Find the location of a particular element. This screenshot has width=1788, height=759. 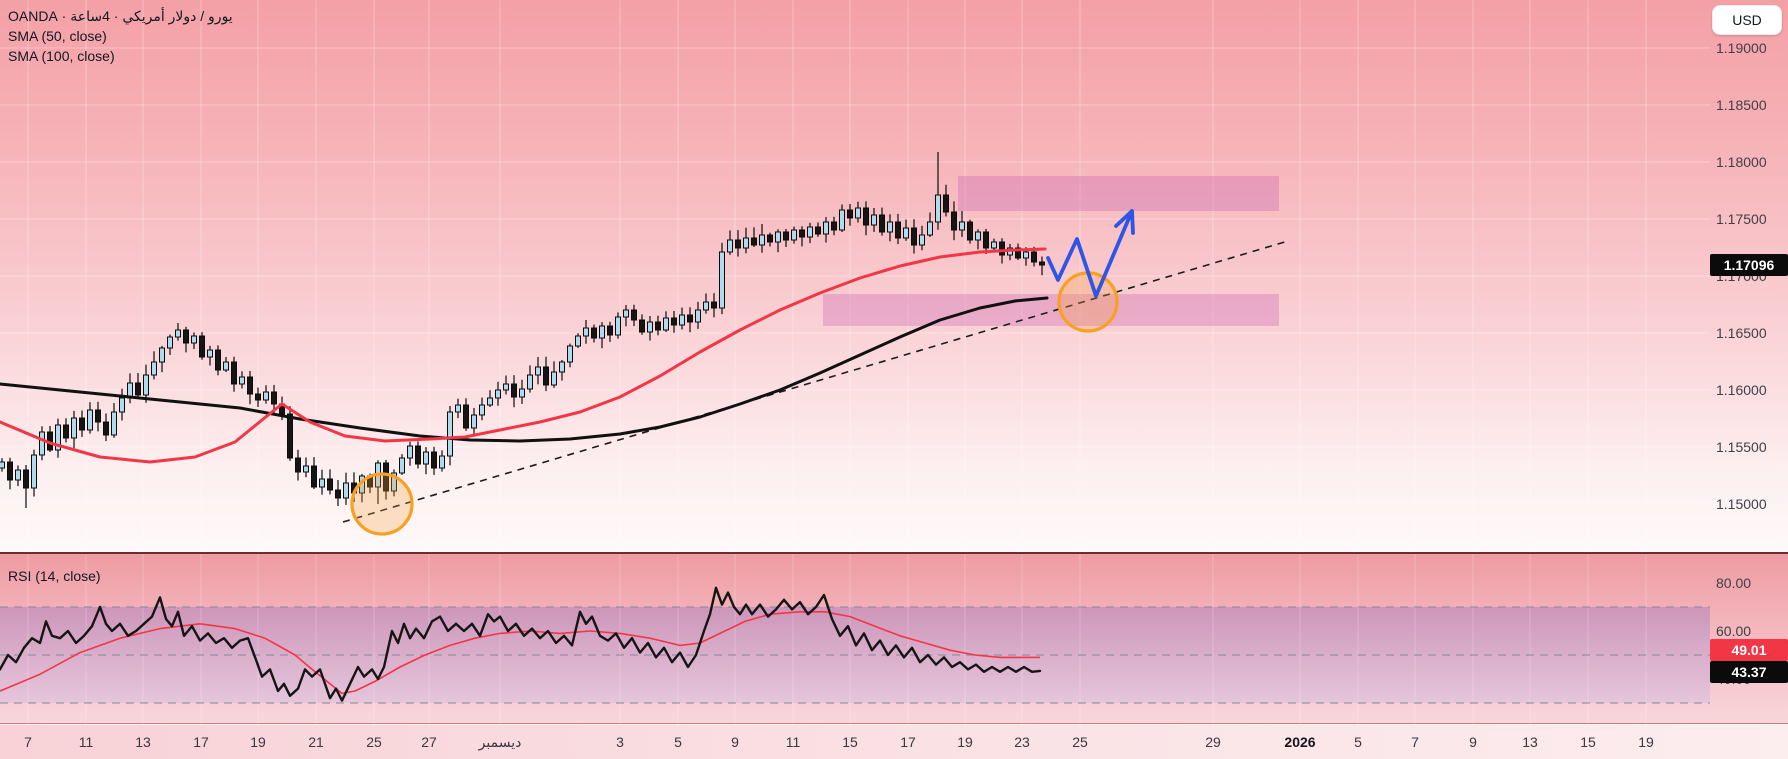

price-axis-label: 1.19000 is located at coordinates (1741, 48).